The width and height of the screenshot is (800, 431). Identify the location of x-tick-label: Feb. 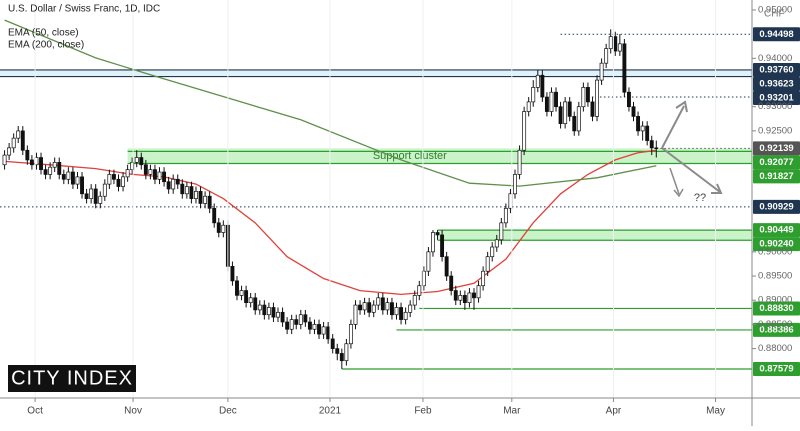
(423, 411).